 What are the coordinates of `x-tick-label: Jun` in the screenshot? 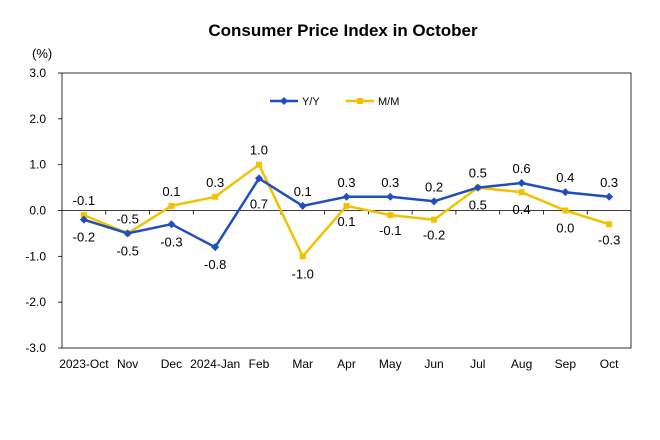 It's located at (433, 364).